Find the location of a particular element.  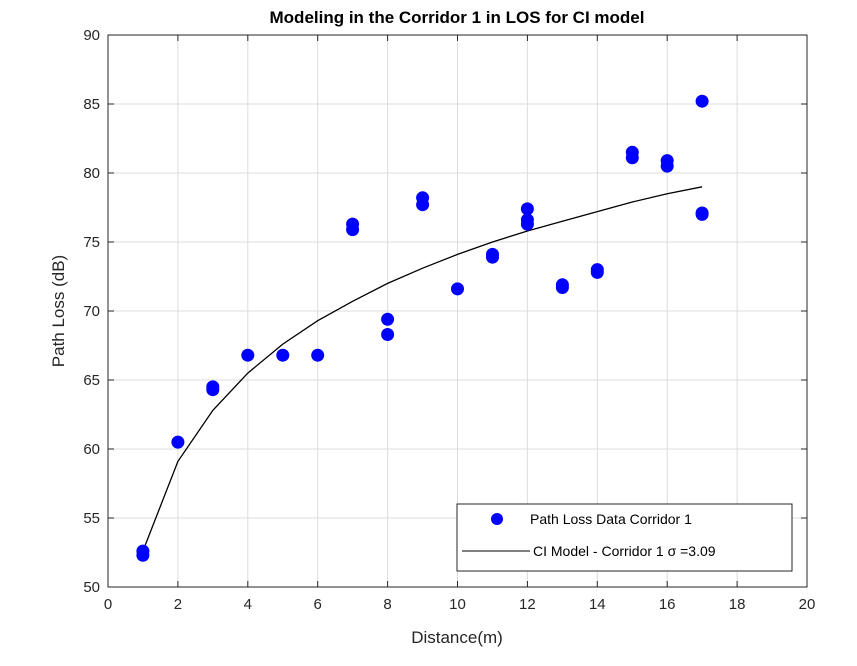

y-tick-label: 85 is located at coordinates (91, 104).